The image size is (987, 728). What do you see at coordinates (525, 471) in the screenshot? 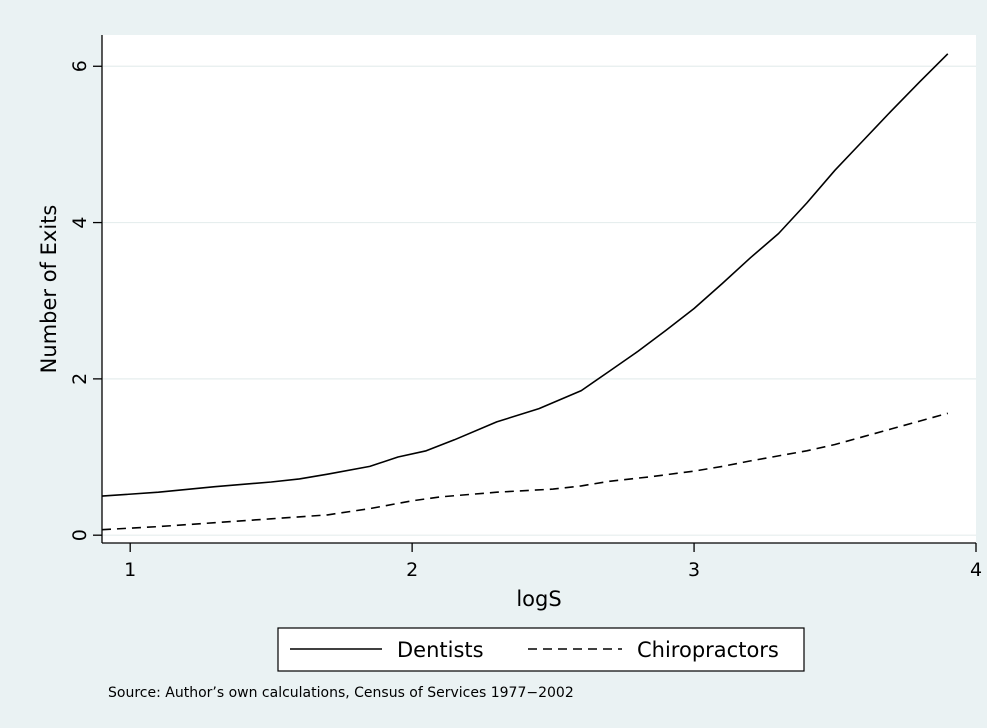
I see `series-line-chiropractors` at bounding box center [525, 471].